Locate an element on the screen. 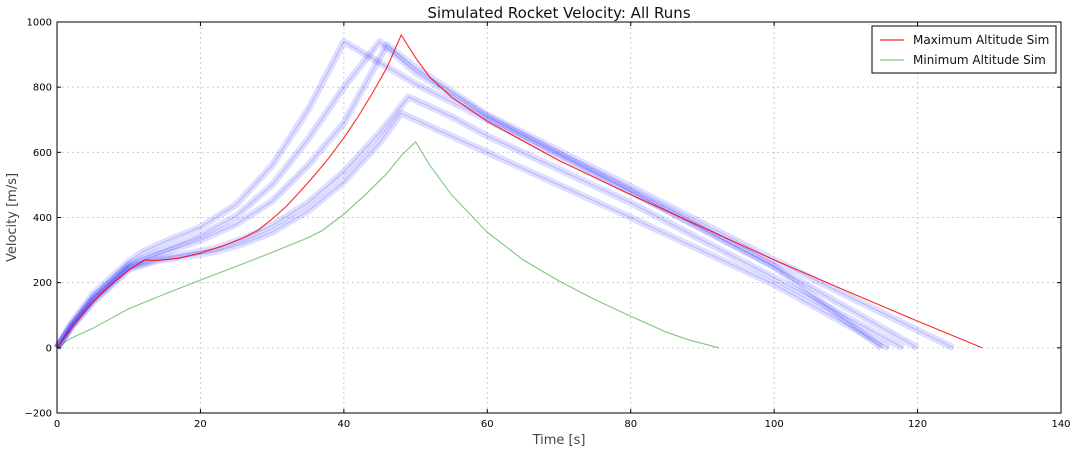 The height and width of the screenshot is (452, 1077). legend-box is located at coordinates (964, 49).